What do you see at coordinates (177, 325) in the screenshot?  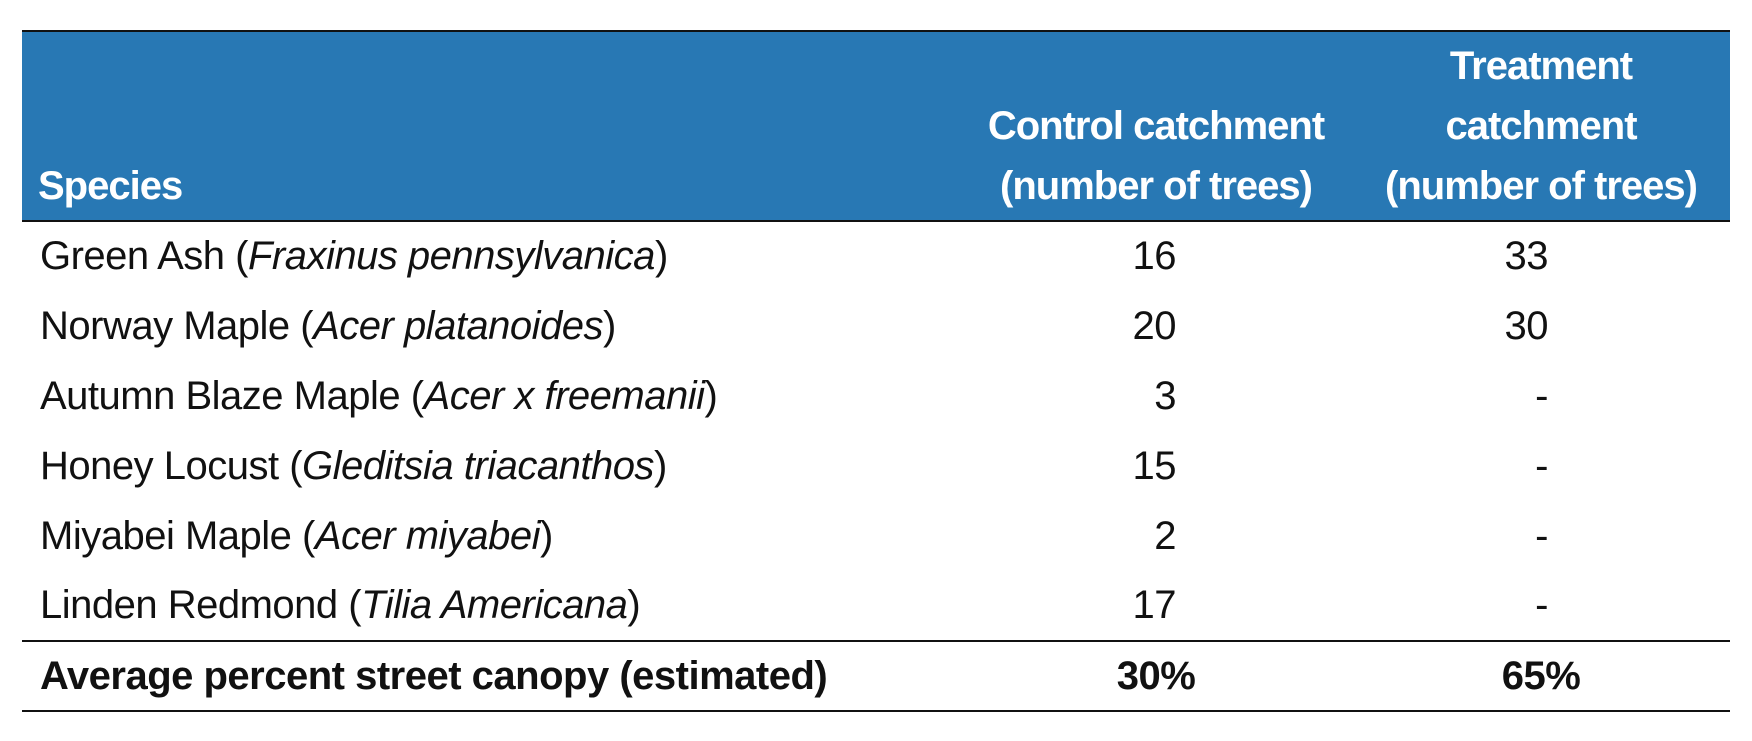 I see `common-name: Norway Maple (` at bounding box center [177, 325].